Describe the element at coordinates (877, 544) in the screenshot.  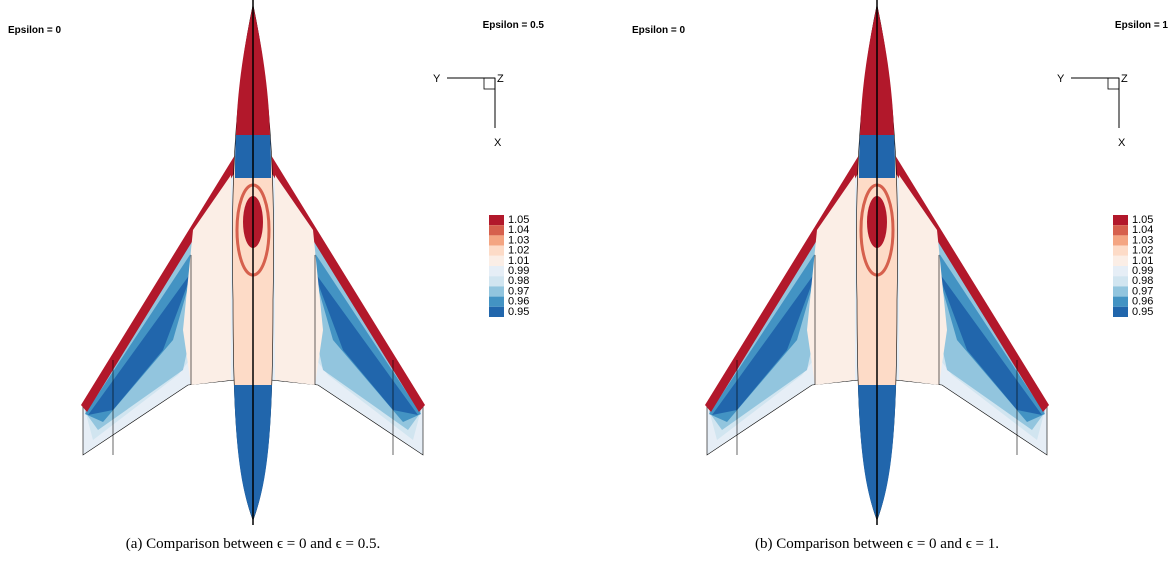
I see `caption: (b) Comparison between ϵ = 0 and ϵ = 1.` at that location.